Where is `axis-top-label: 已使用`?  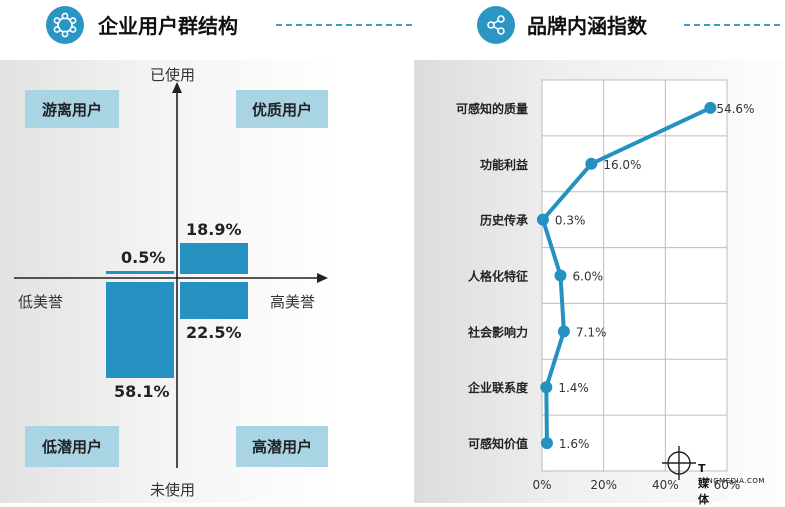
axis-top-label: 已使用 is located at coordinates (173, 75).